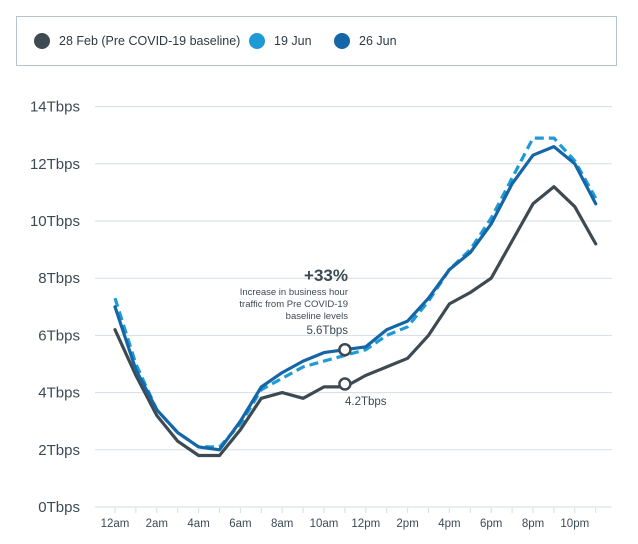  Describe the element at coordinates (574, 524) in the screenshot. I see `x-tick-label: 10pm` at that location.